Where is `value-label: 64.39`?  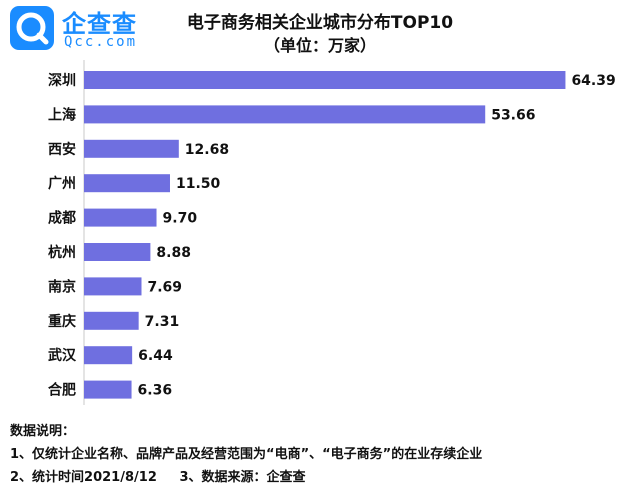
value-label: 64.39 is located at coordinates (593, 81).